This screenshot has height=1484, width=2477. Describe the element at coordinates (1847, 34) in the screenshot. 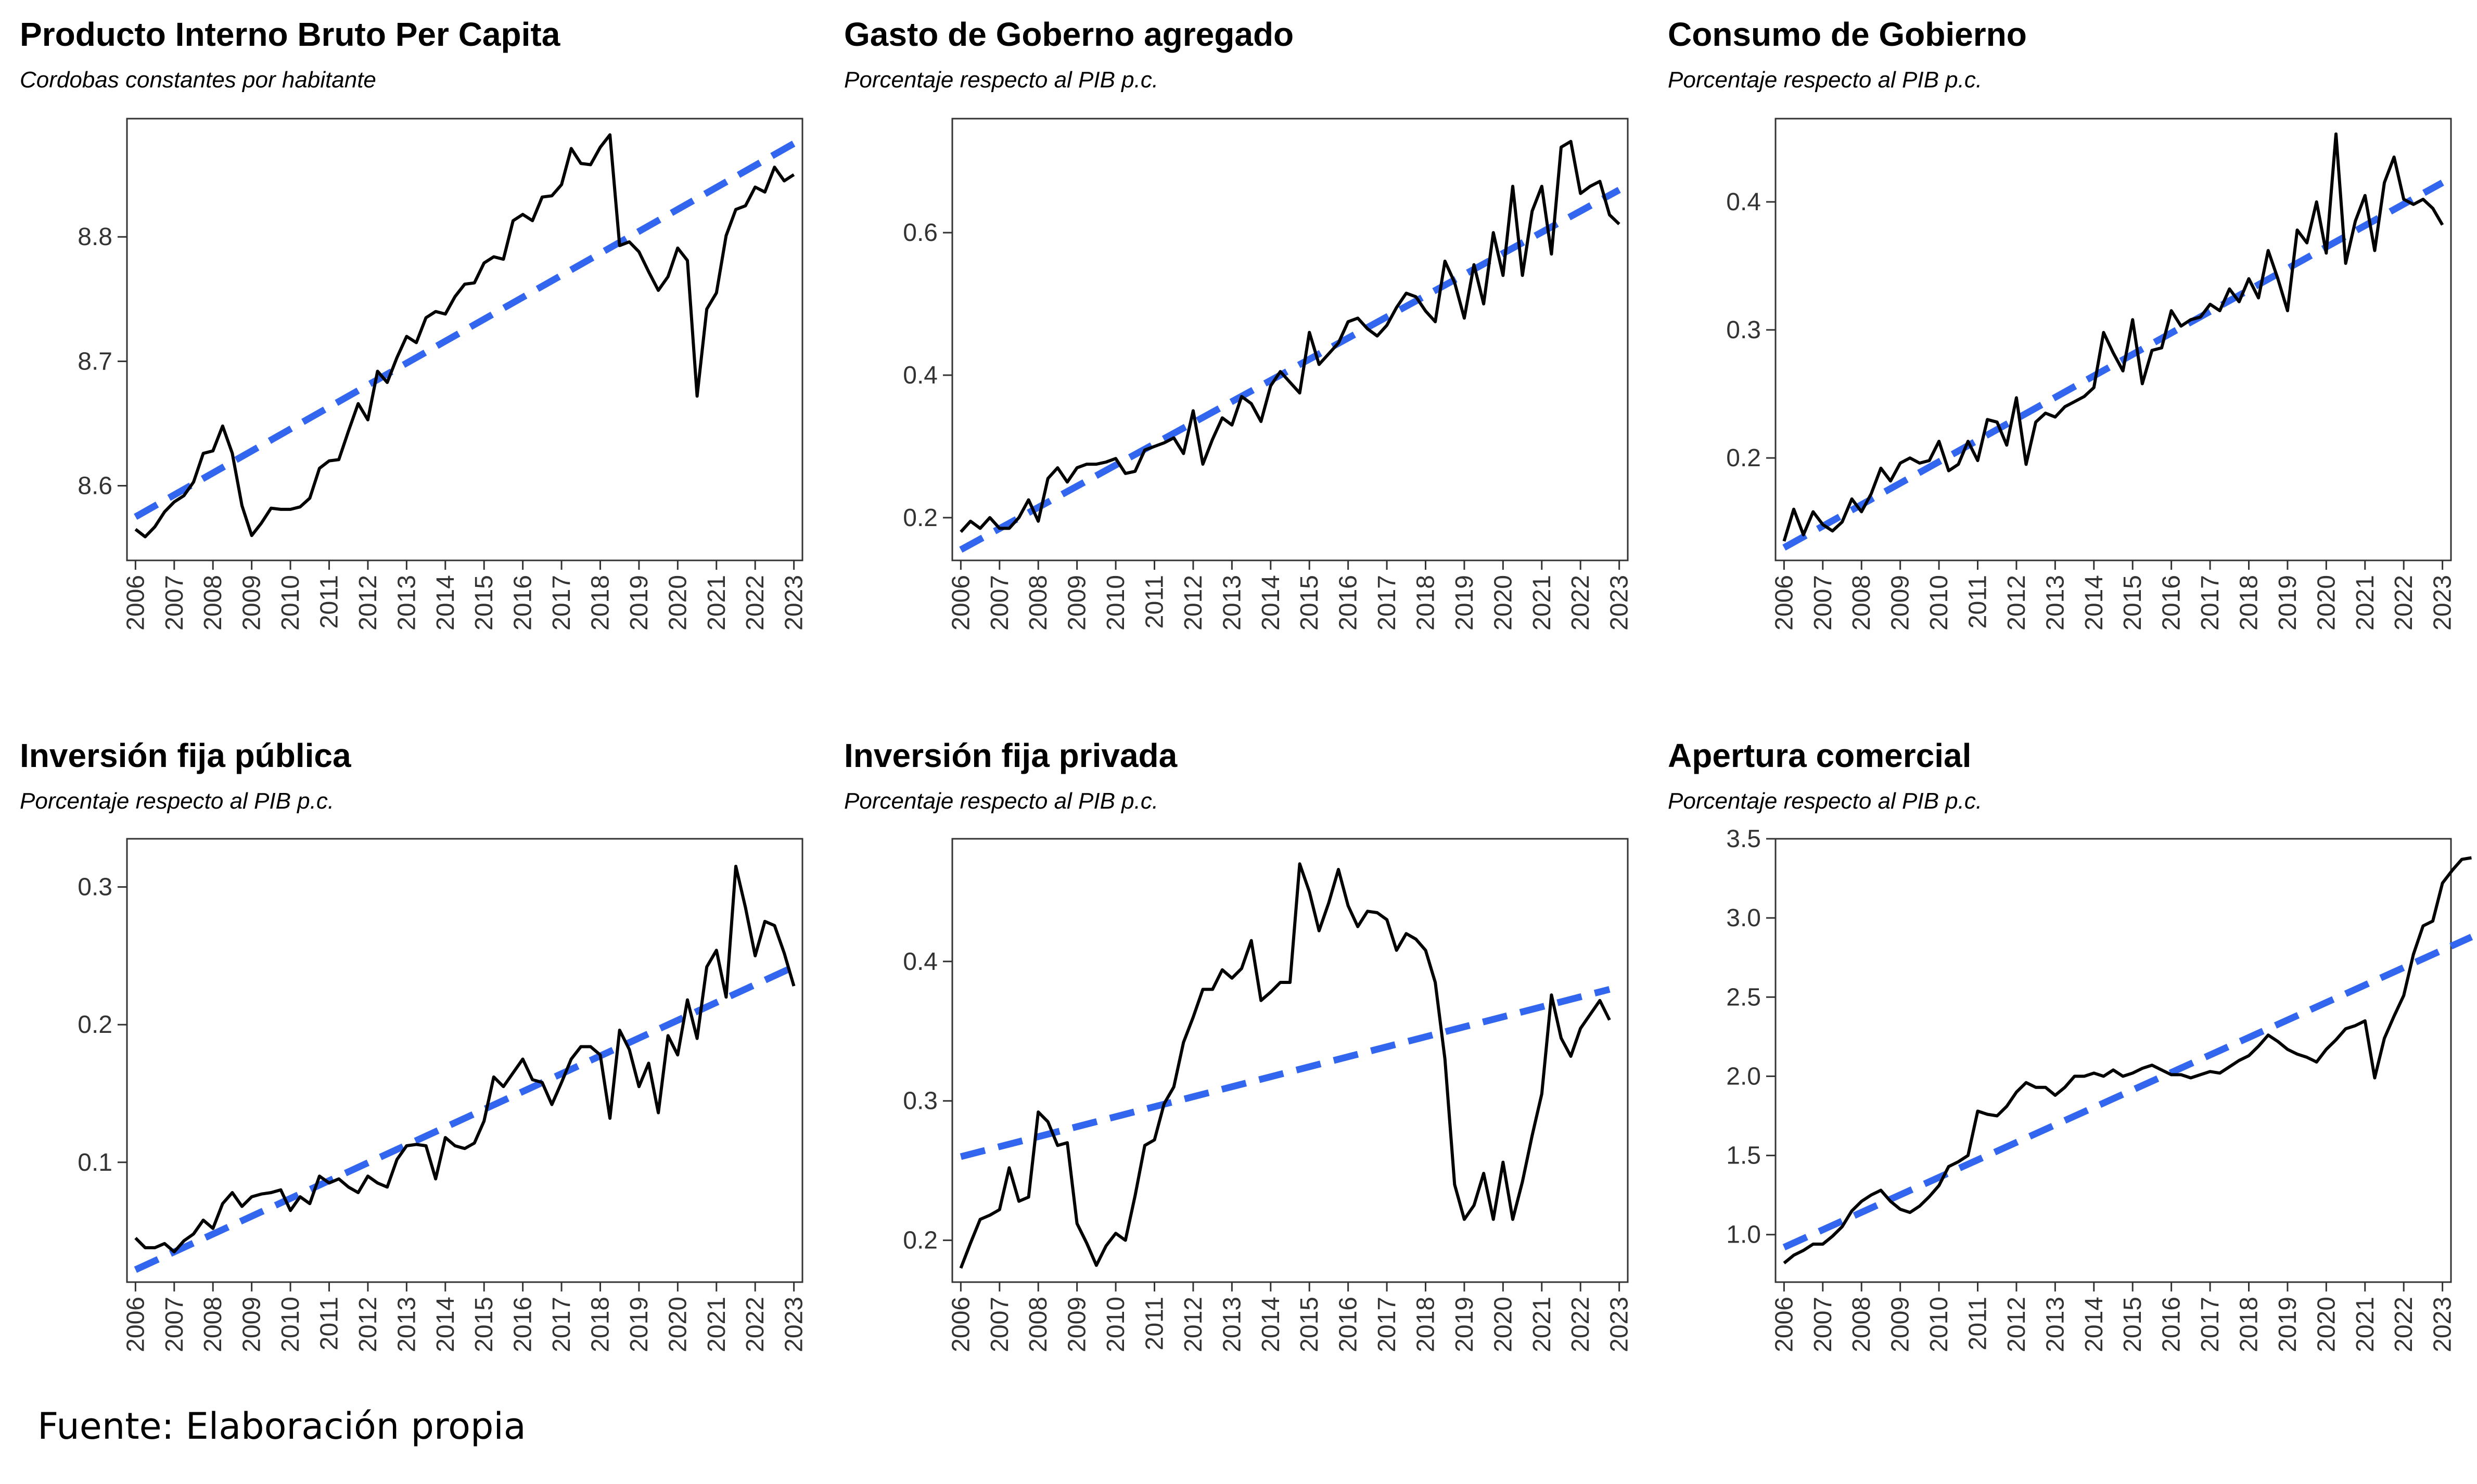

I see `chart-title: Consumo de Gobierno` at that location.